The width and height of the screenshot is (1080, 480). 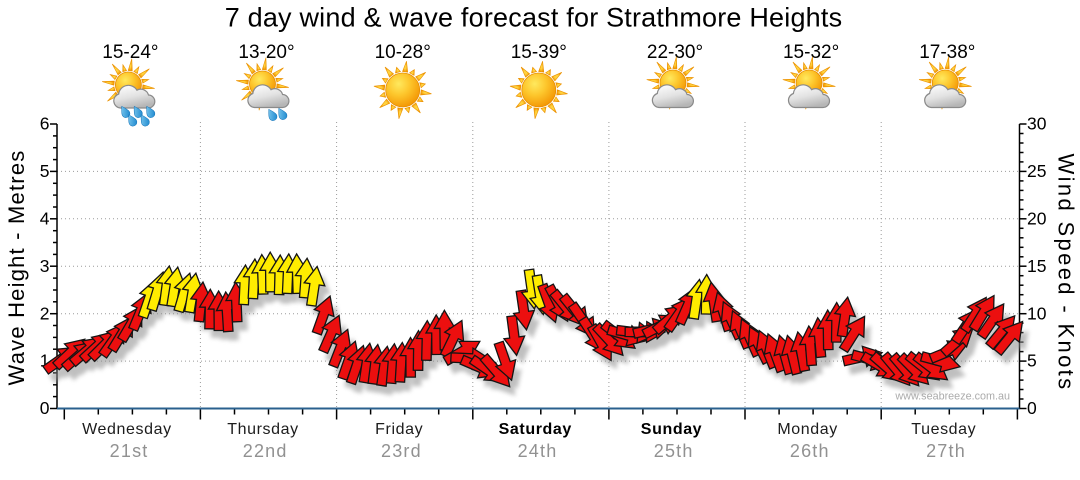 What do you see at coordinates (811, 52) in the screenshot?
I see `svg-text: 15-32°` at bounding box center [811, 52].